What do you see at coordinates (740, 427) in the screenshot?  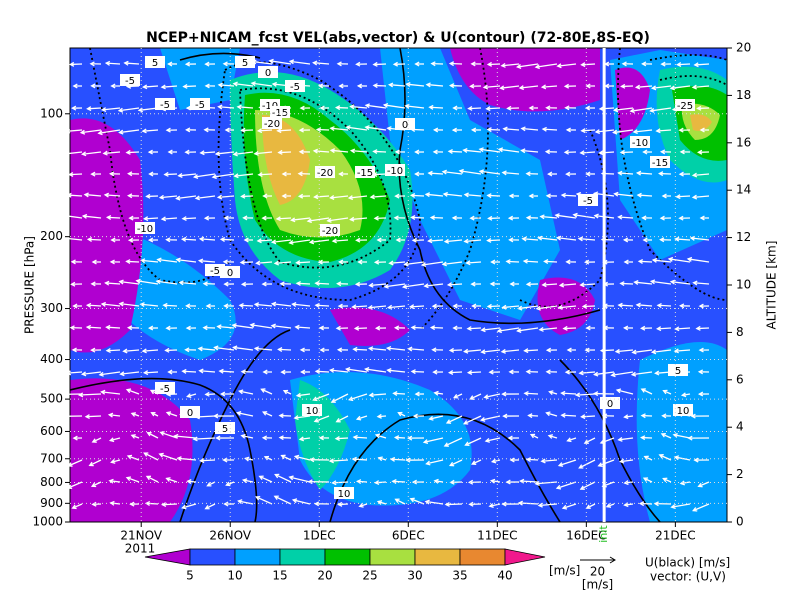 I see `y2-tick-label: 4` at bounding box center [740, 427].